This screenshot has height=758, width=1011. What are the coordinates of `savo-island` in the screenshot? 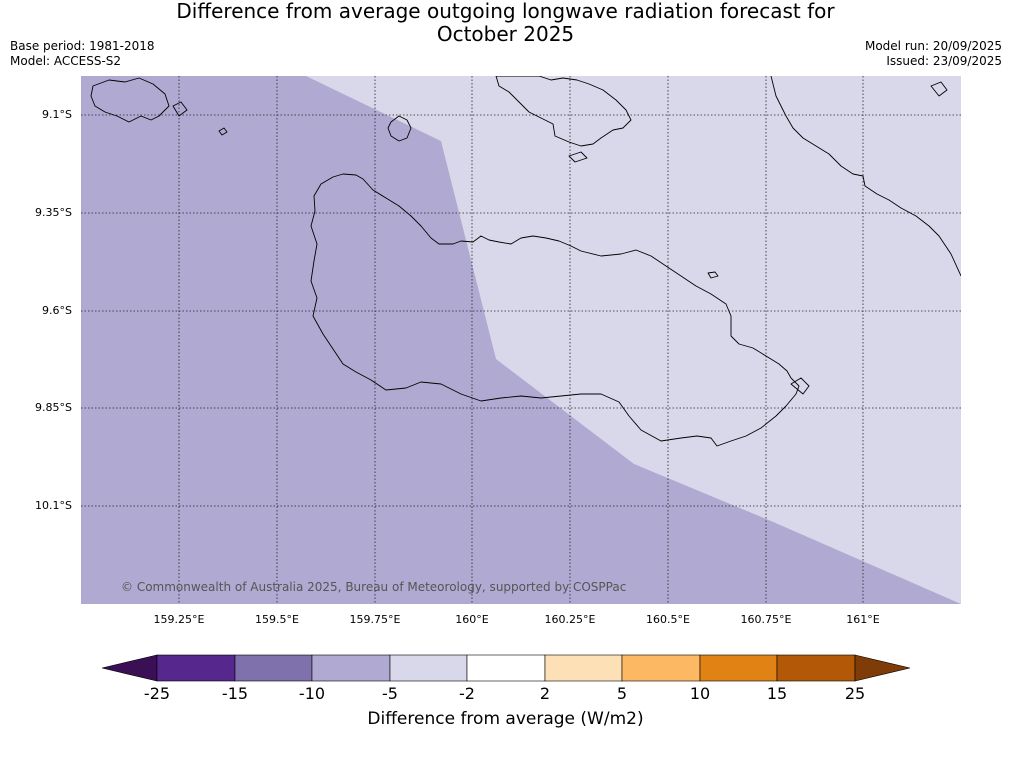 It's located at (399, 128).